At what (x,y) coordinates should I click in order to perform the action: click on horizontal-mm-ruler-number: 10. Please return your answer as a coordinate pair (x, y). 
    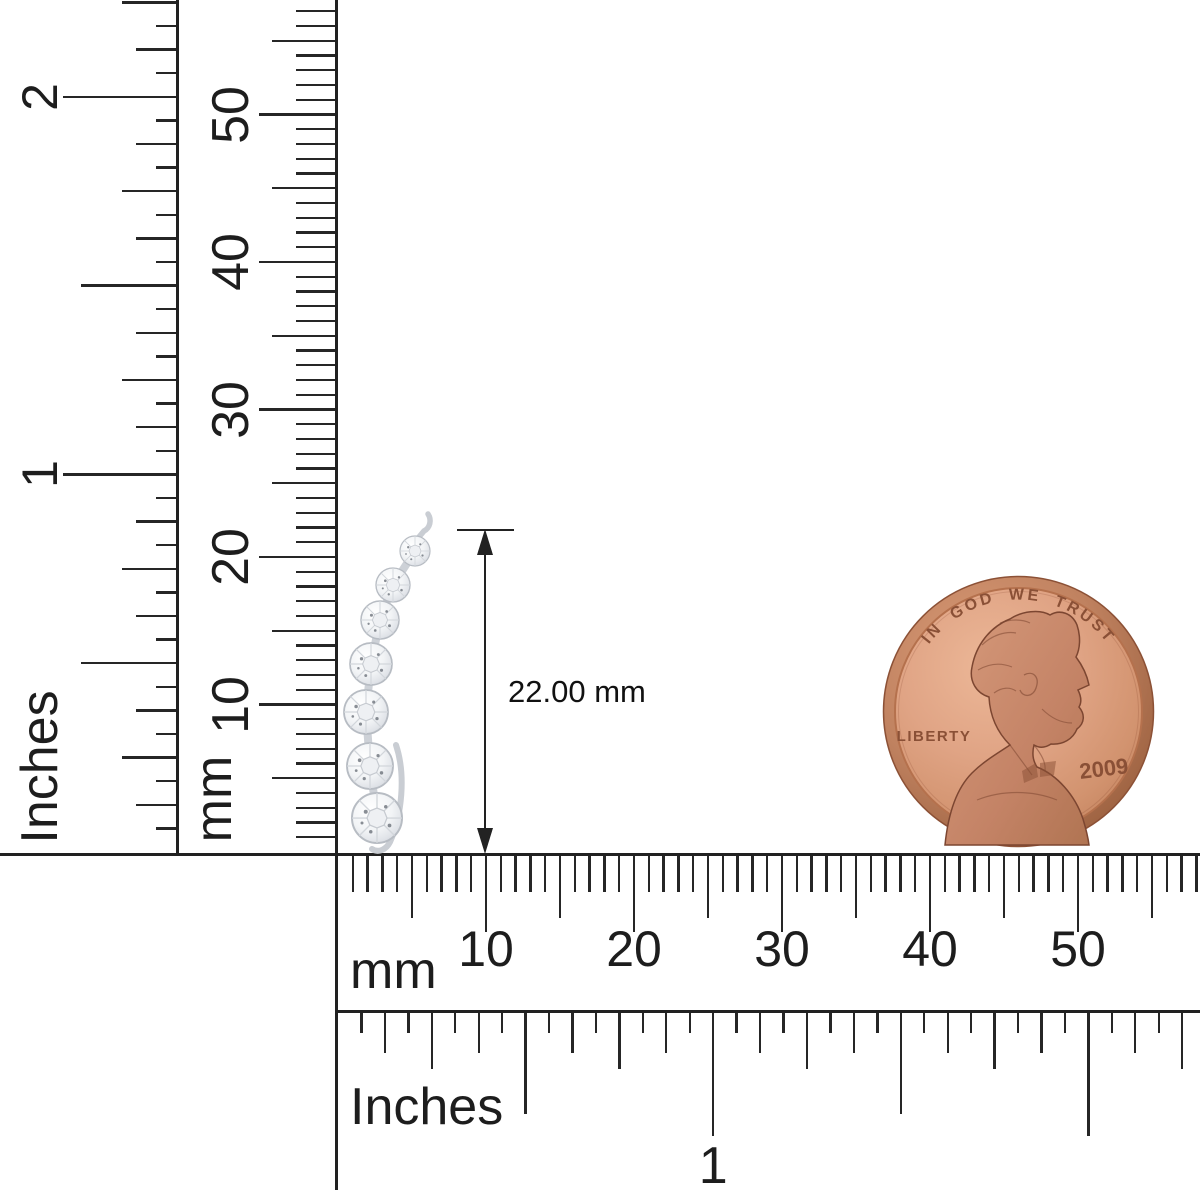
    Looking at the image, I should click on (486, 949).